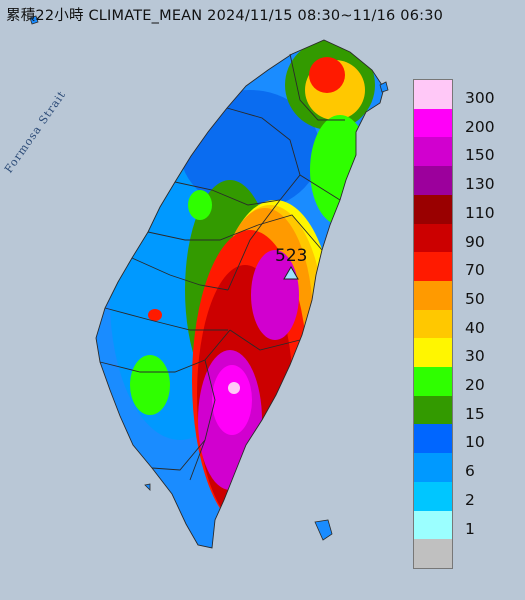 Image resolution: width=525 pixels, height=600 pixels. Describe the element at coordinates (475, 241) in the screenshot. I see `legend-label: 90` at that location.